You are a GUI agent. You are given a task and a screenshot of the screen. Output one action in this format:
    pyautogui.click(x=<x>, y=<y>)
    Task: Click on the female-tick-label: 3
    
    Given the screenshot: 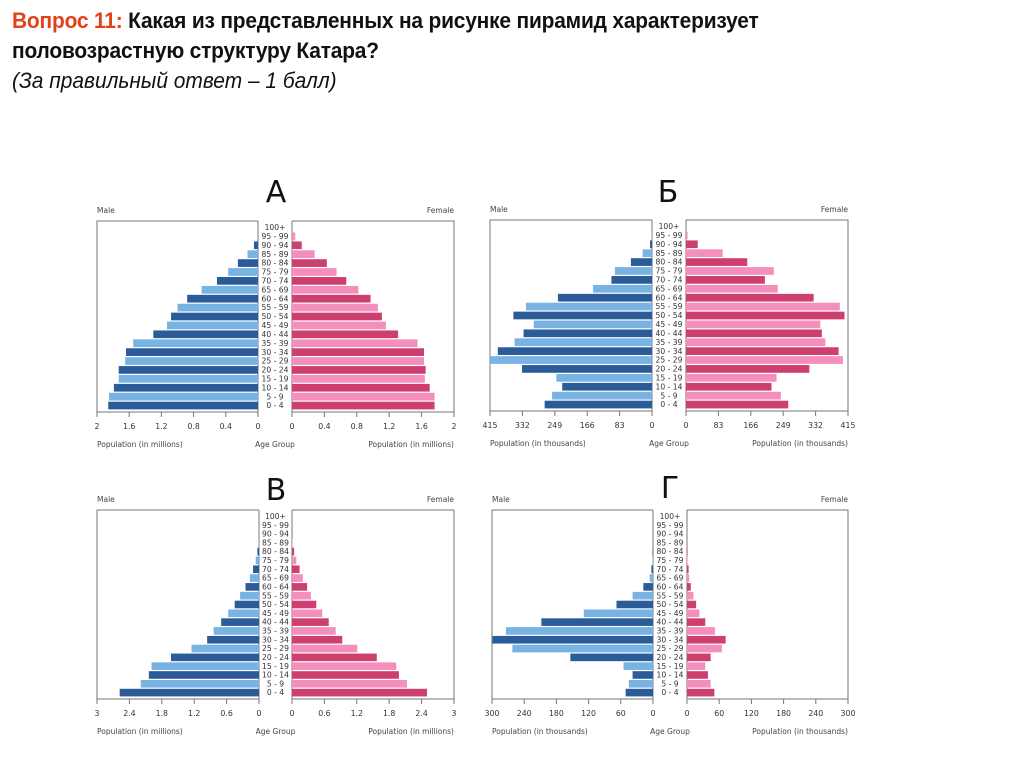 What is the action you would take?
    pyautogui.click(x=454, y=713)
    